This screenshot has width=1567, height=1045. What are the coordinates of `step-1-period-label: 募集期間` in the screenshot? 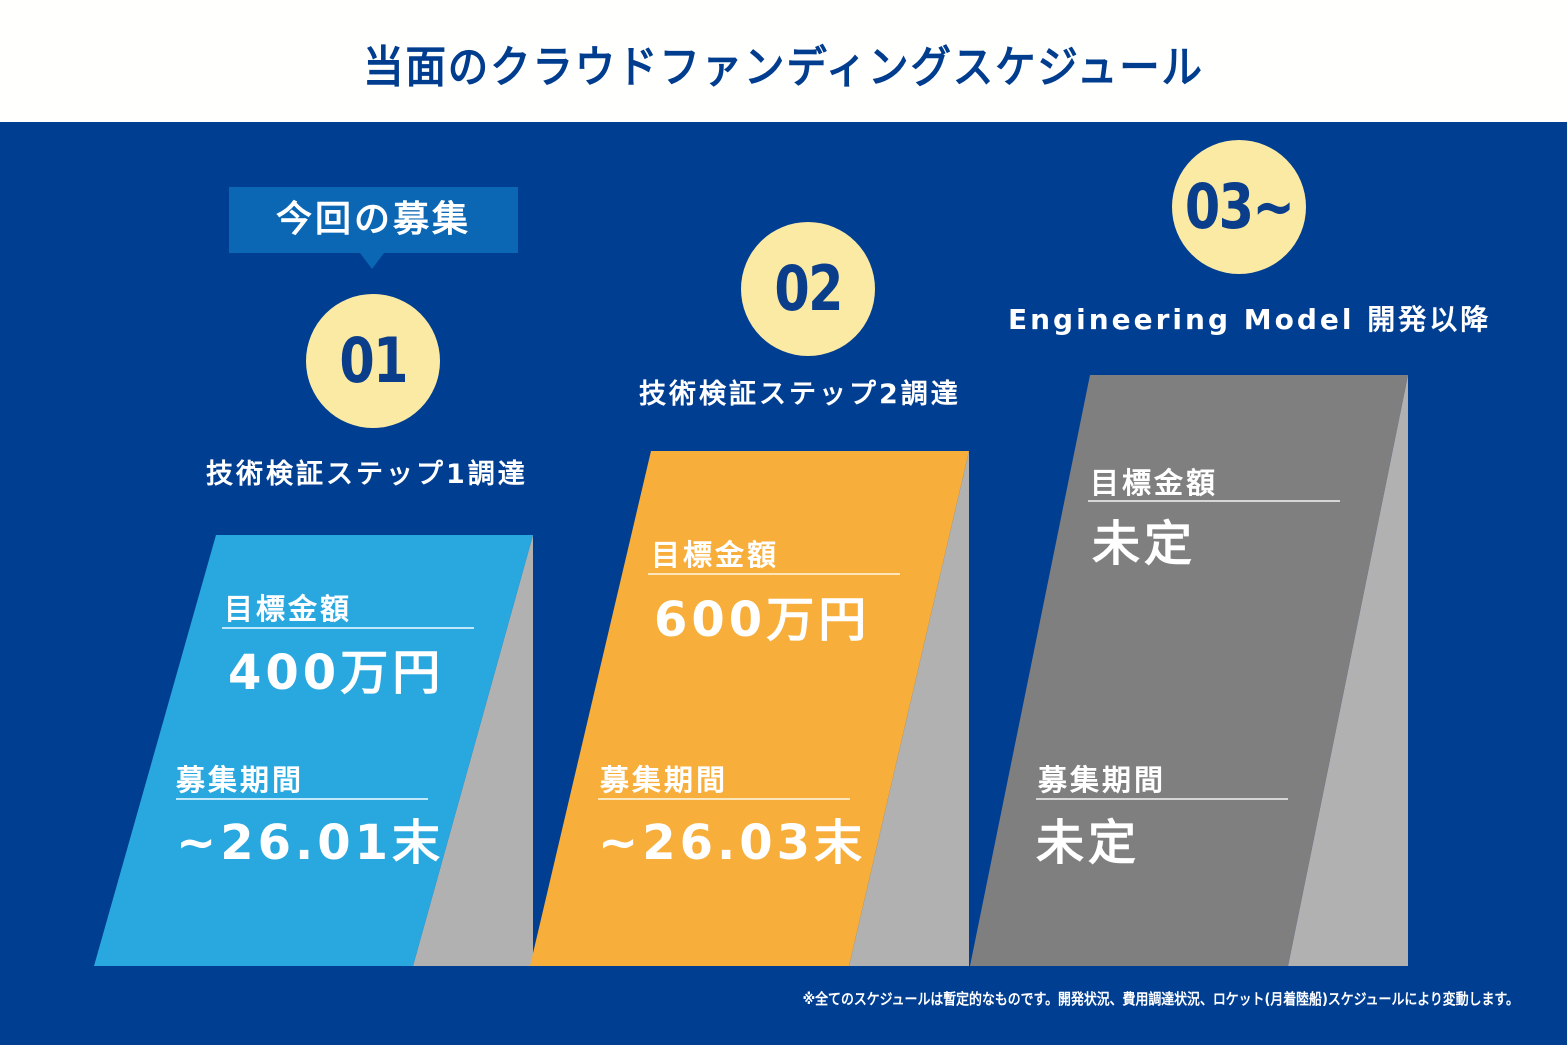 It's located at (240, 780).